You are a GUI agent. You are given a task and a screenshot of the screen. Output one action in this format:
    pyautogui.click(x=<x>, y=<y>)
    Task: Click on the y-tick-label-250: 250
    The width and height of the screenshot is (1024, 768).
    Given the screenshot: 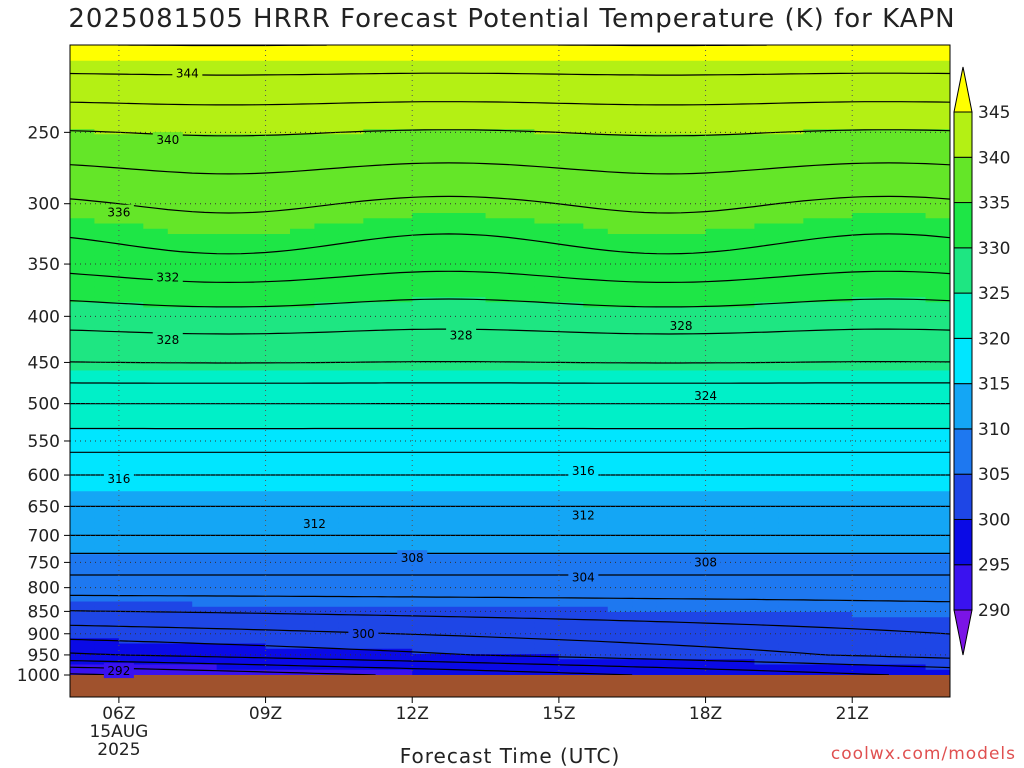 What is the action you would take?
    pyautogui.click(x=44, y=133)
    